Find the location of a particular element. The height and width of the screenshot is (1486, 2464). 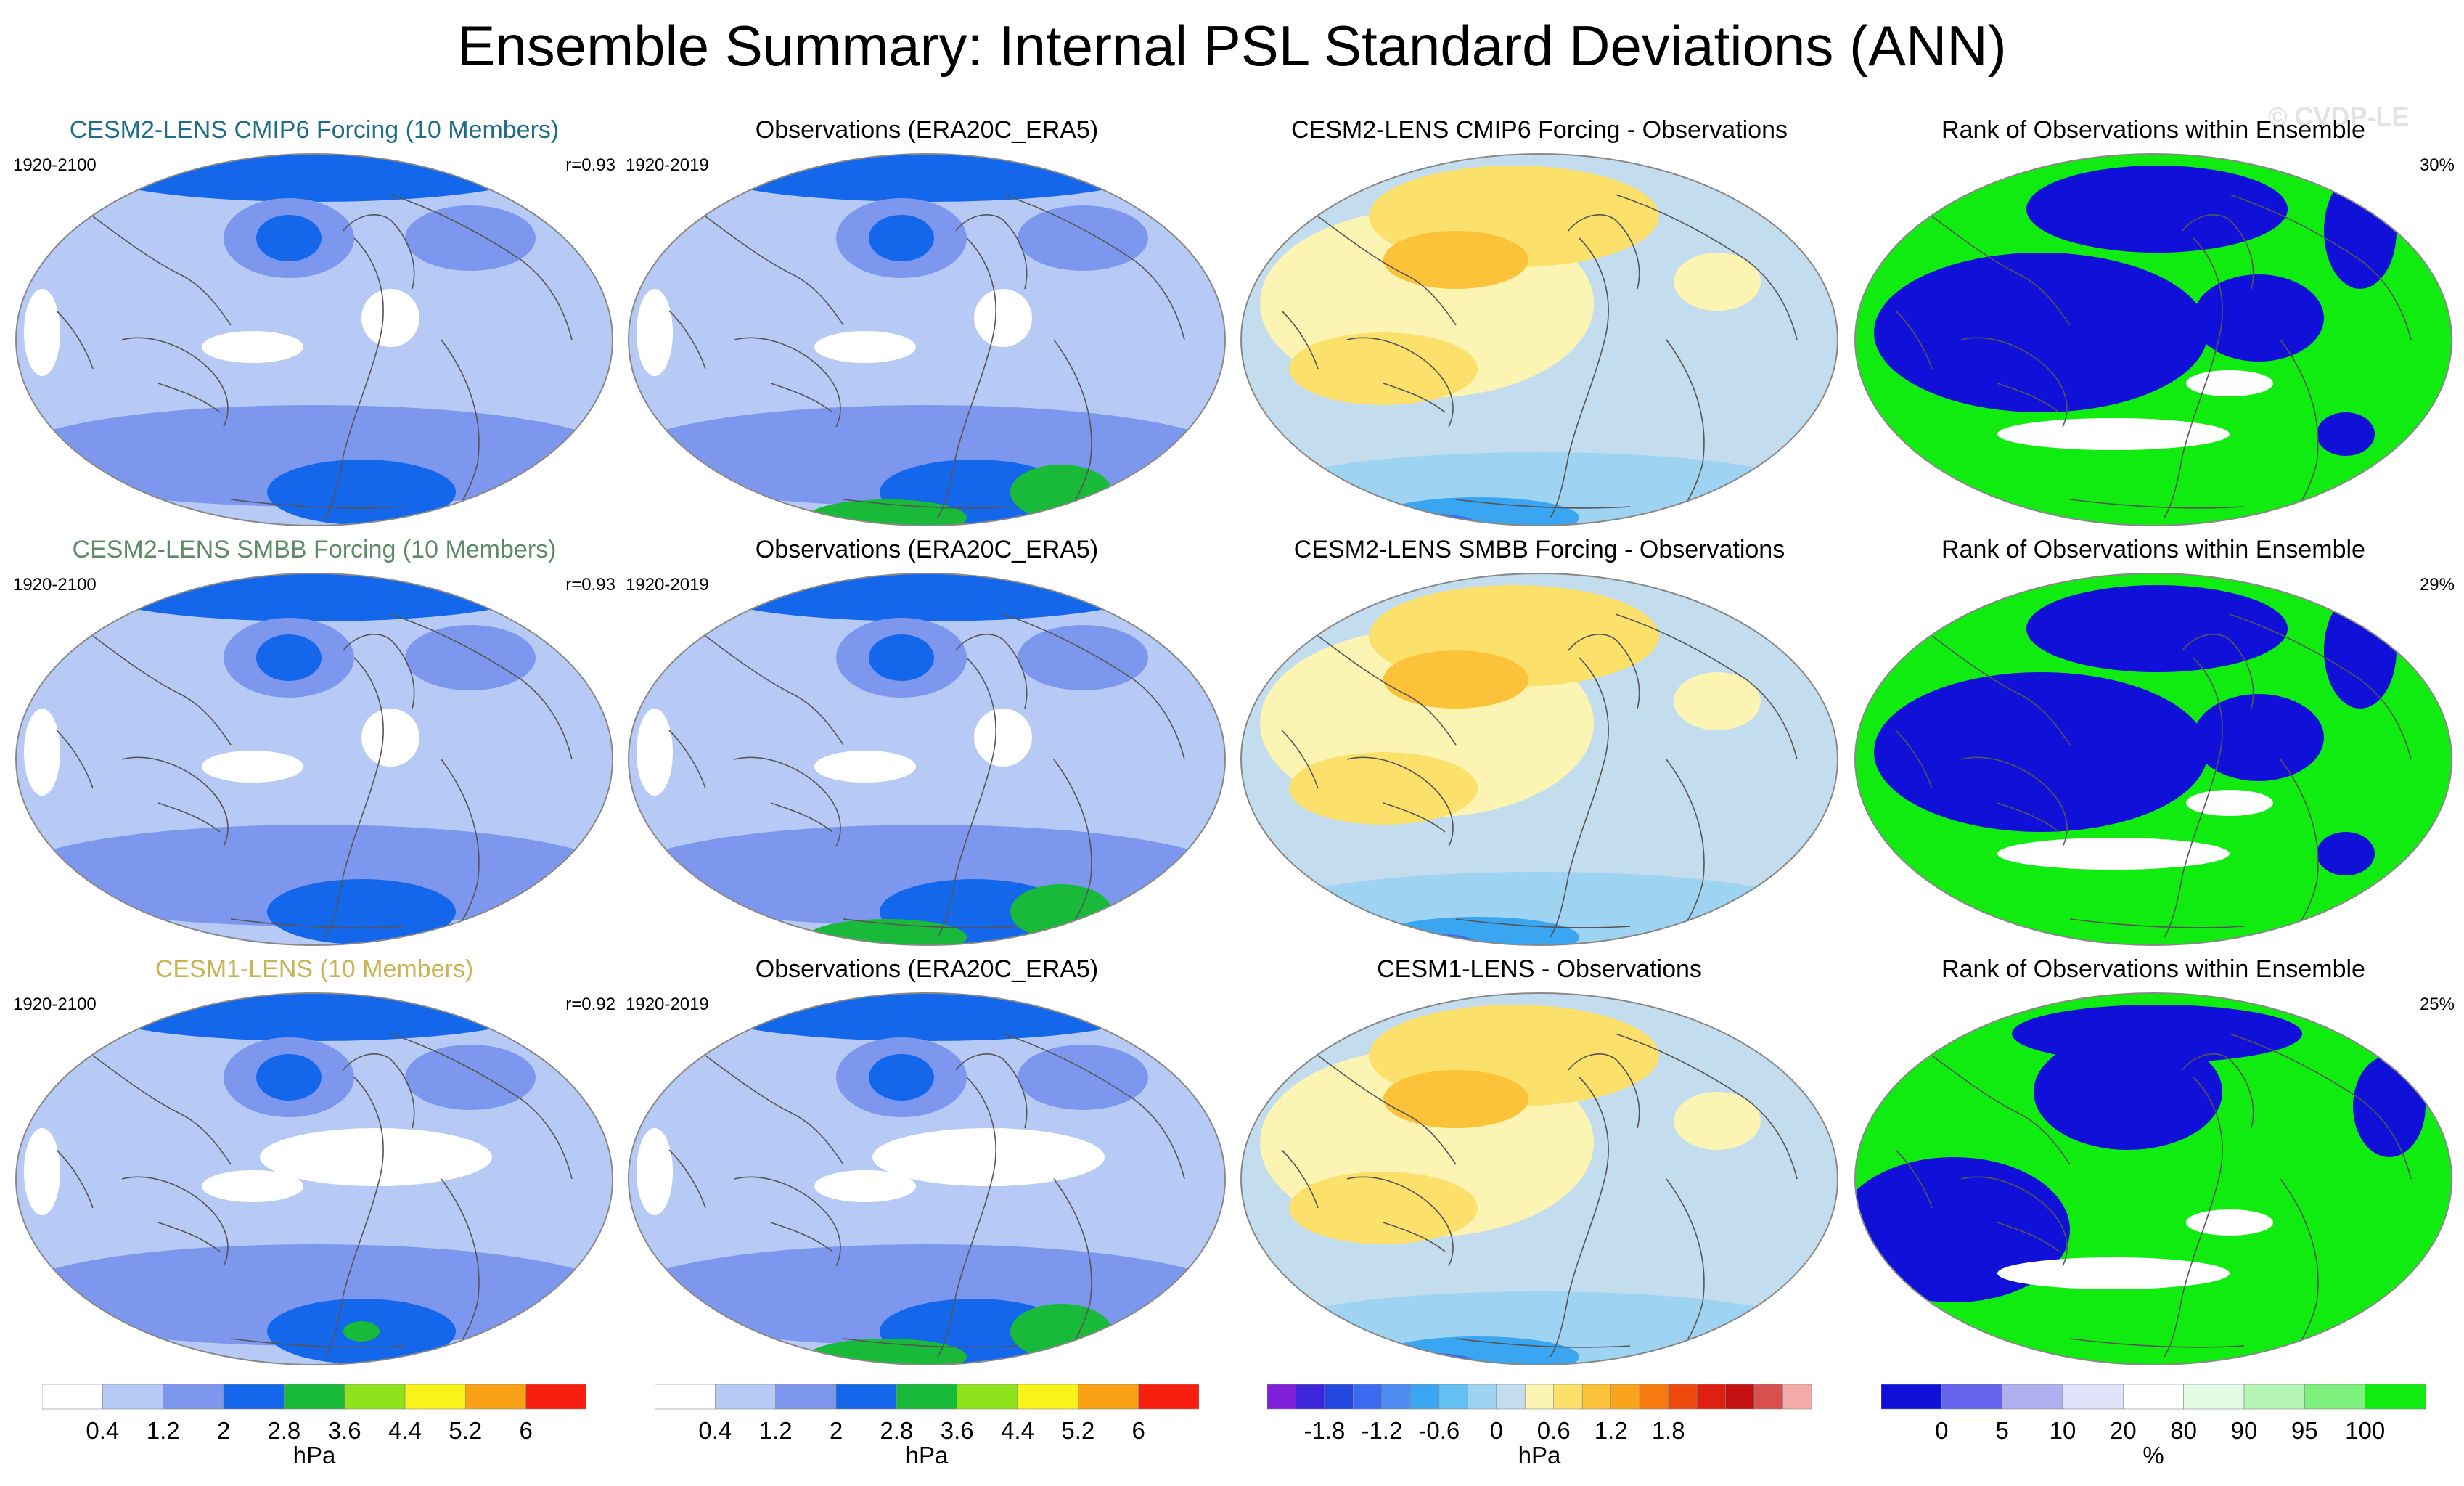

panel-title: CESM2-LENS CMIP6 Forcing - Observations is located at coordinates (1539, 130).